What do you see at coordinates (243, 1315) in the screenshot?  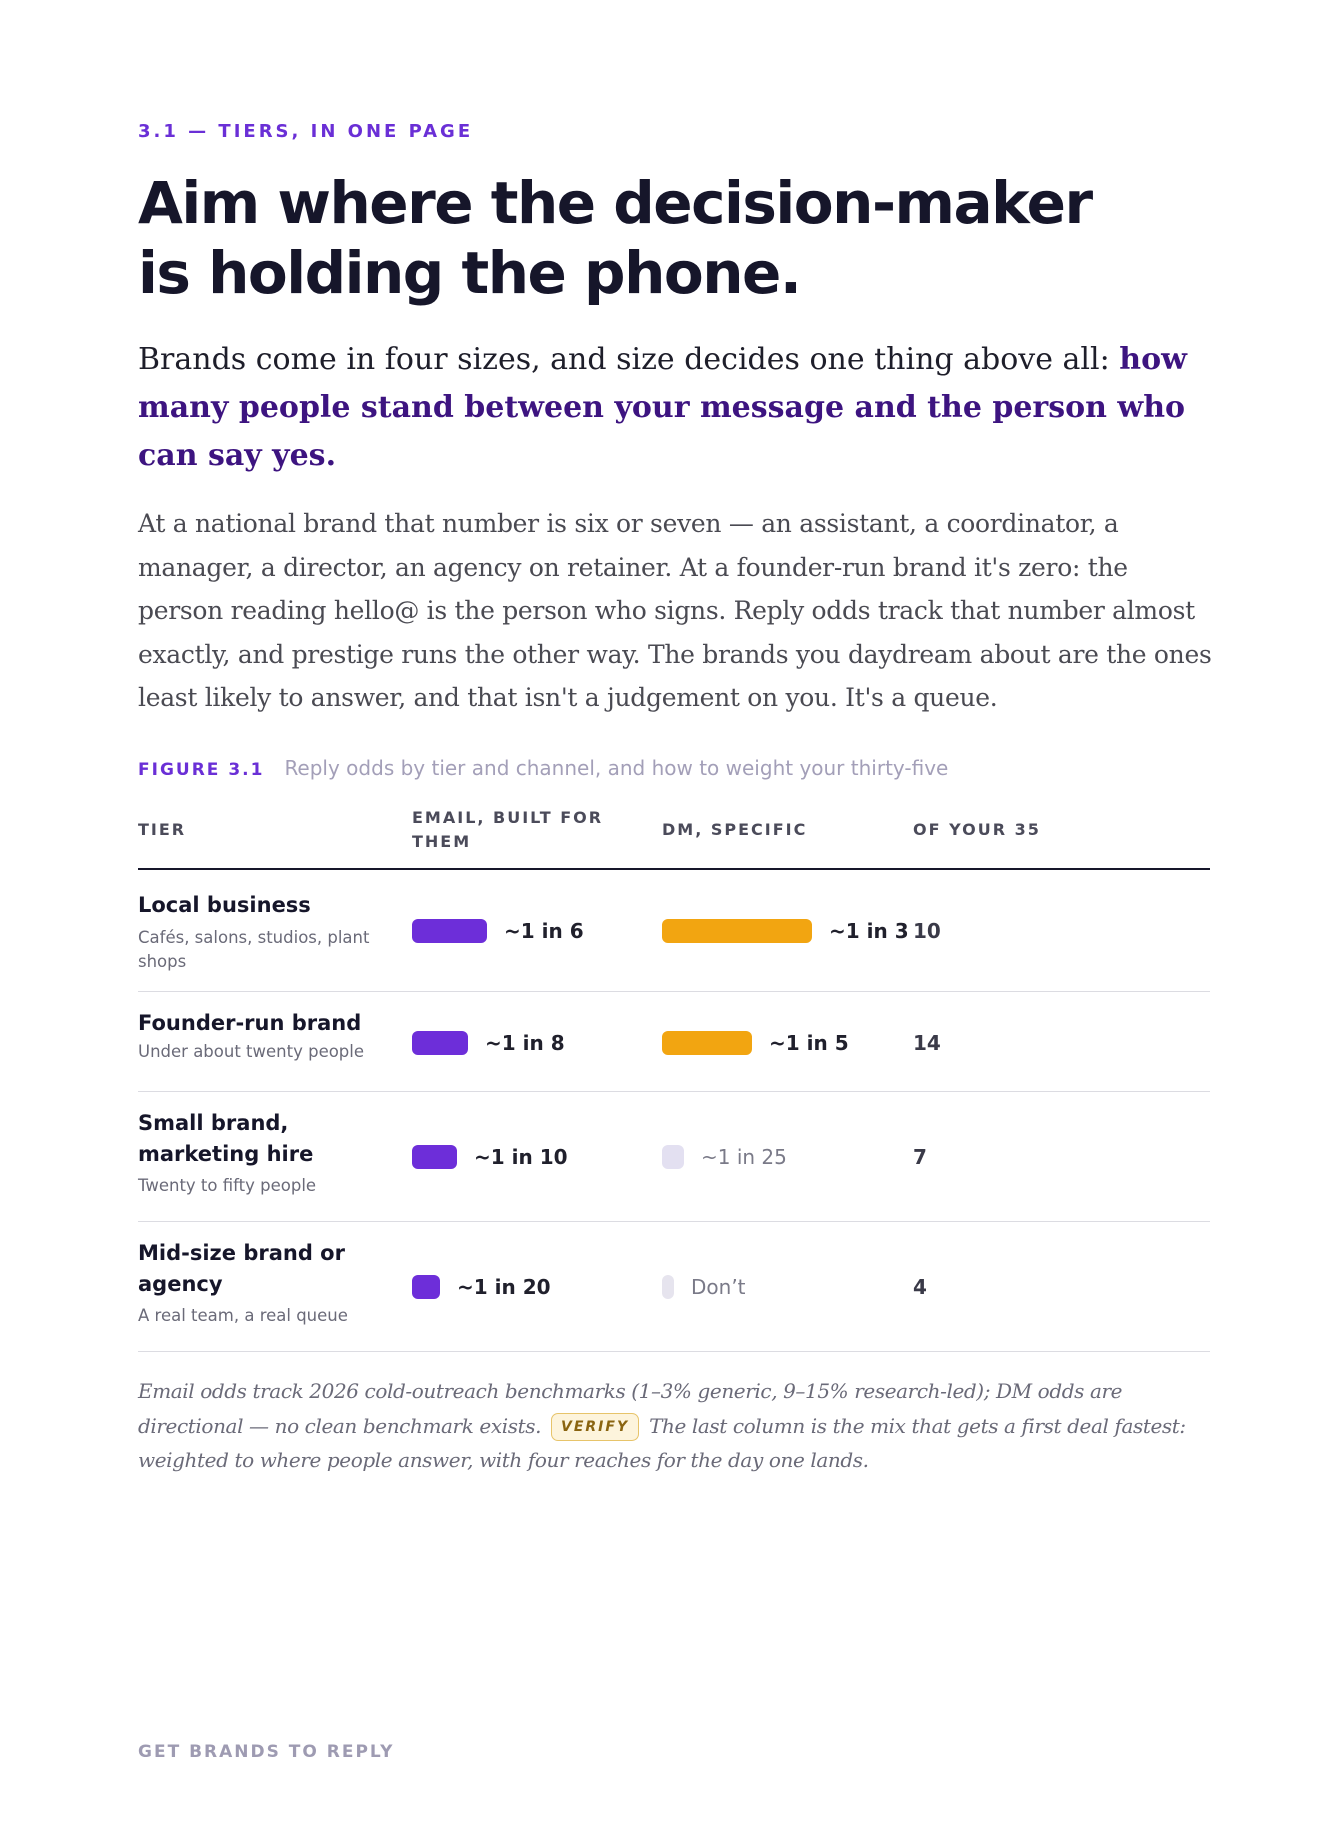 I see `tier-subtitle: A real team, a real queue` at bounding box center [243, 1315].